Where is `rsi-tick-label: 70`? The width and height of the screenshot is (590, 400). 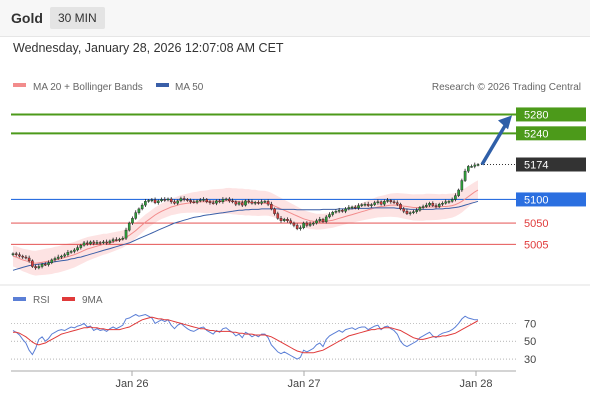
rsi-tick-label: 70 is located at coordinates (530, 324).